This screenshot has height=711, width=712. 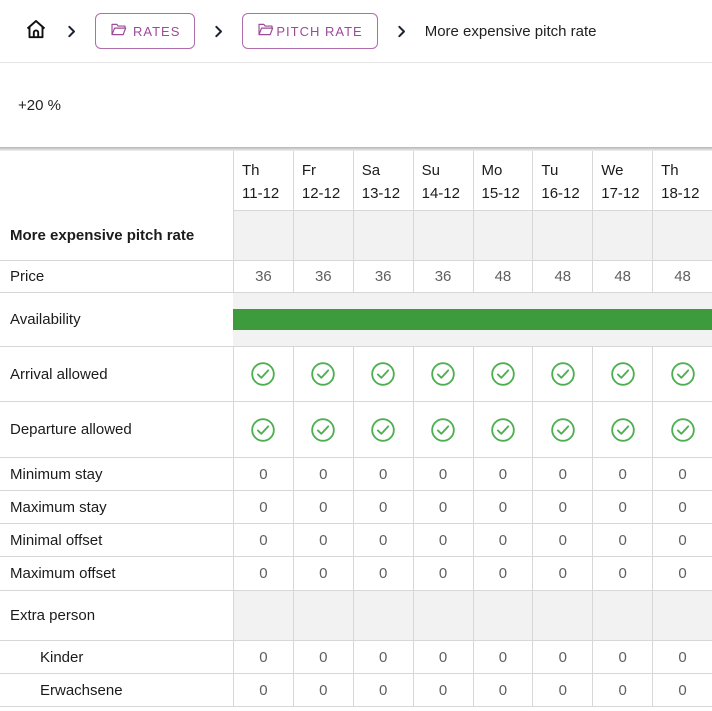 I want to click on row-label-availability: Availability, so click(x=116, y=319).